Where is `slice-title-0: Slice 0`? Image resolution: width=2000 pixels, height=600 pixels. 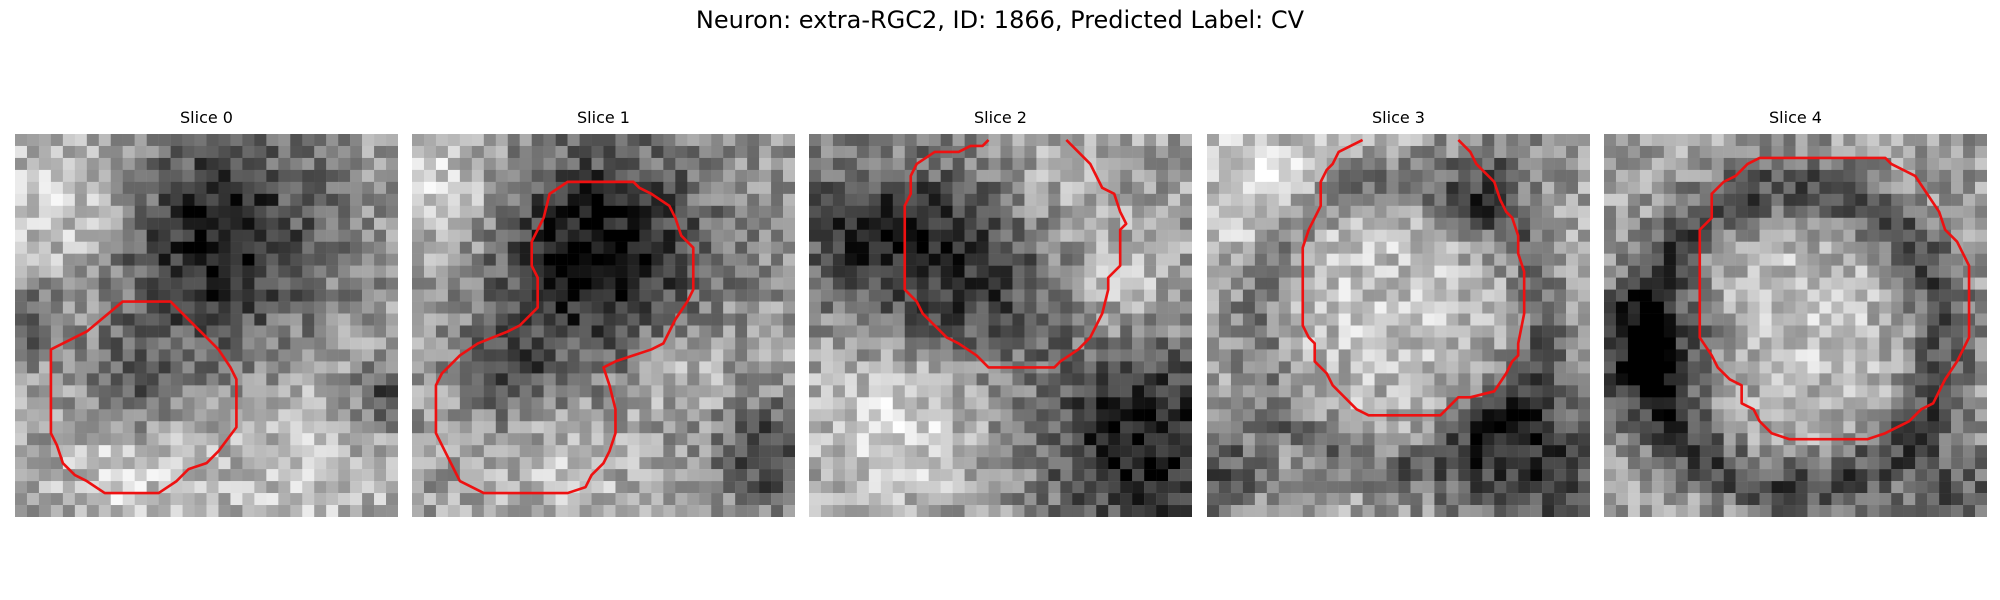
slice-title-0: Slice 0 is located at coordinates (206, 117).